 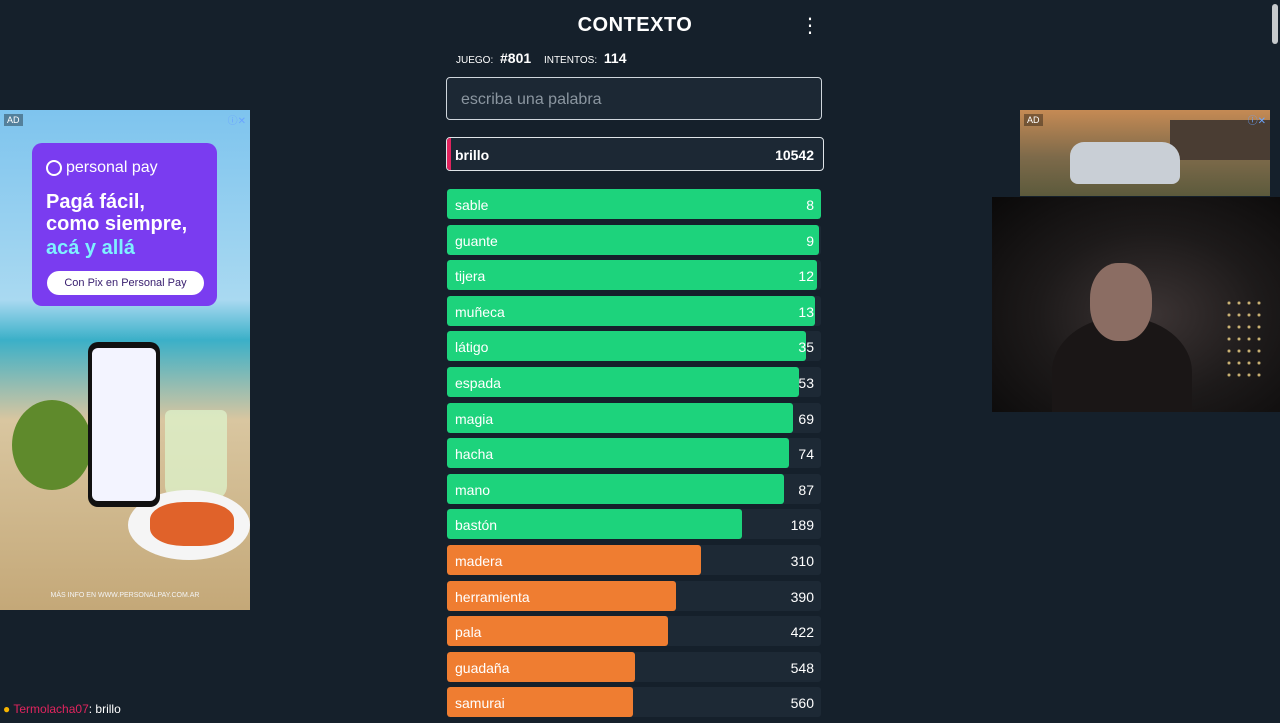 I want to click on guess-rank: 69, so click(x=806, y=418).